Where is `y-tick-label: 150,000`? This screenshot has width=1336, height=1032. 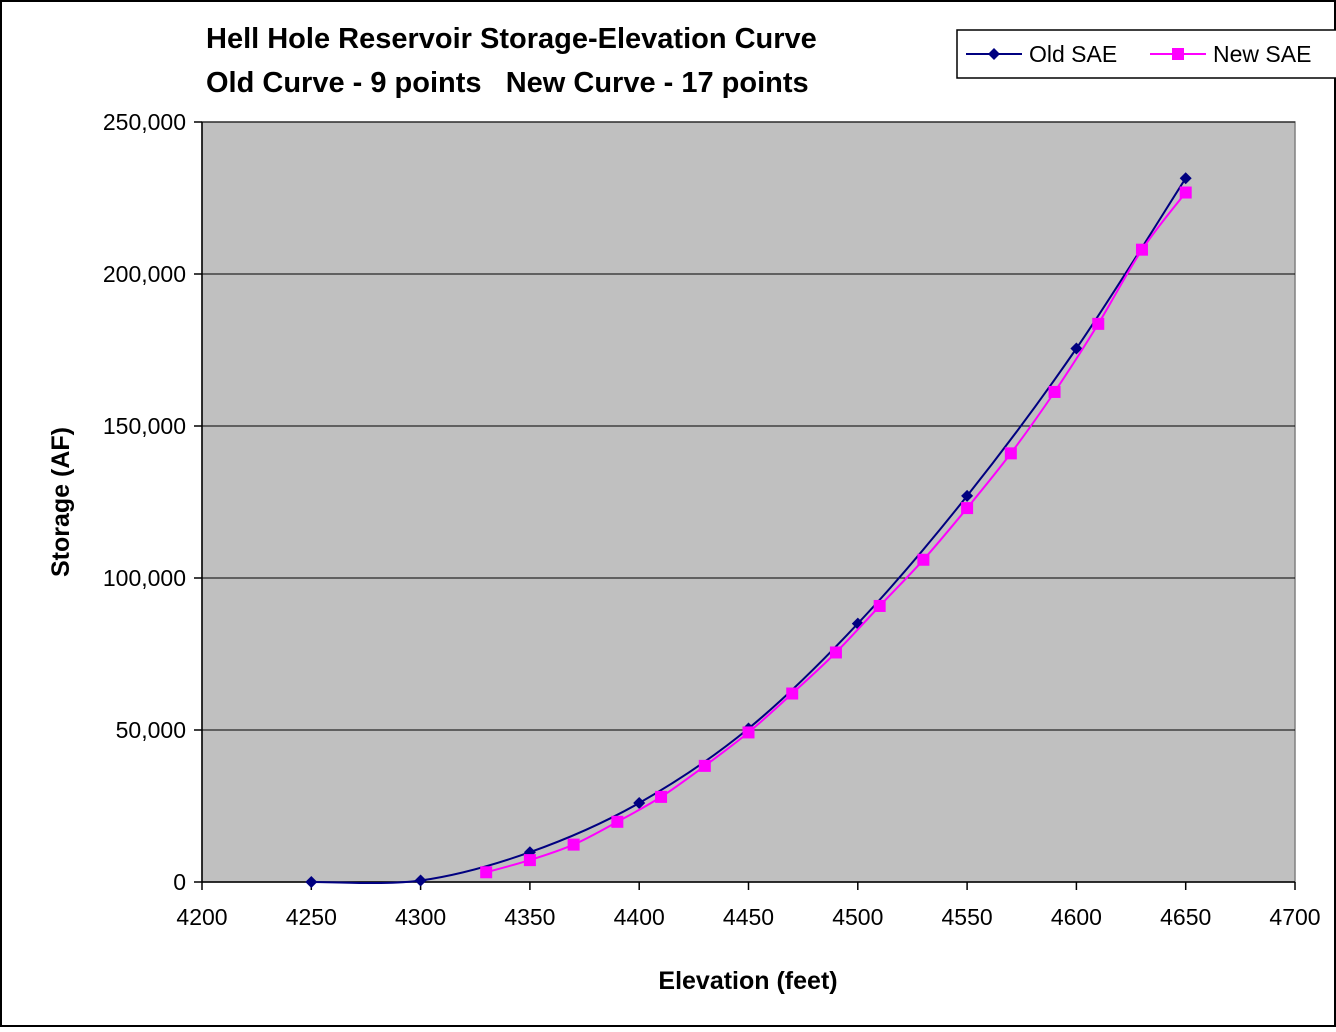
y-tick-label: 150,000 is located at coordinates (144, 426).